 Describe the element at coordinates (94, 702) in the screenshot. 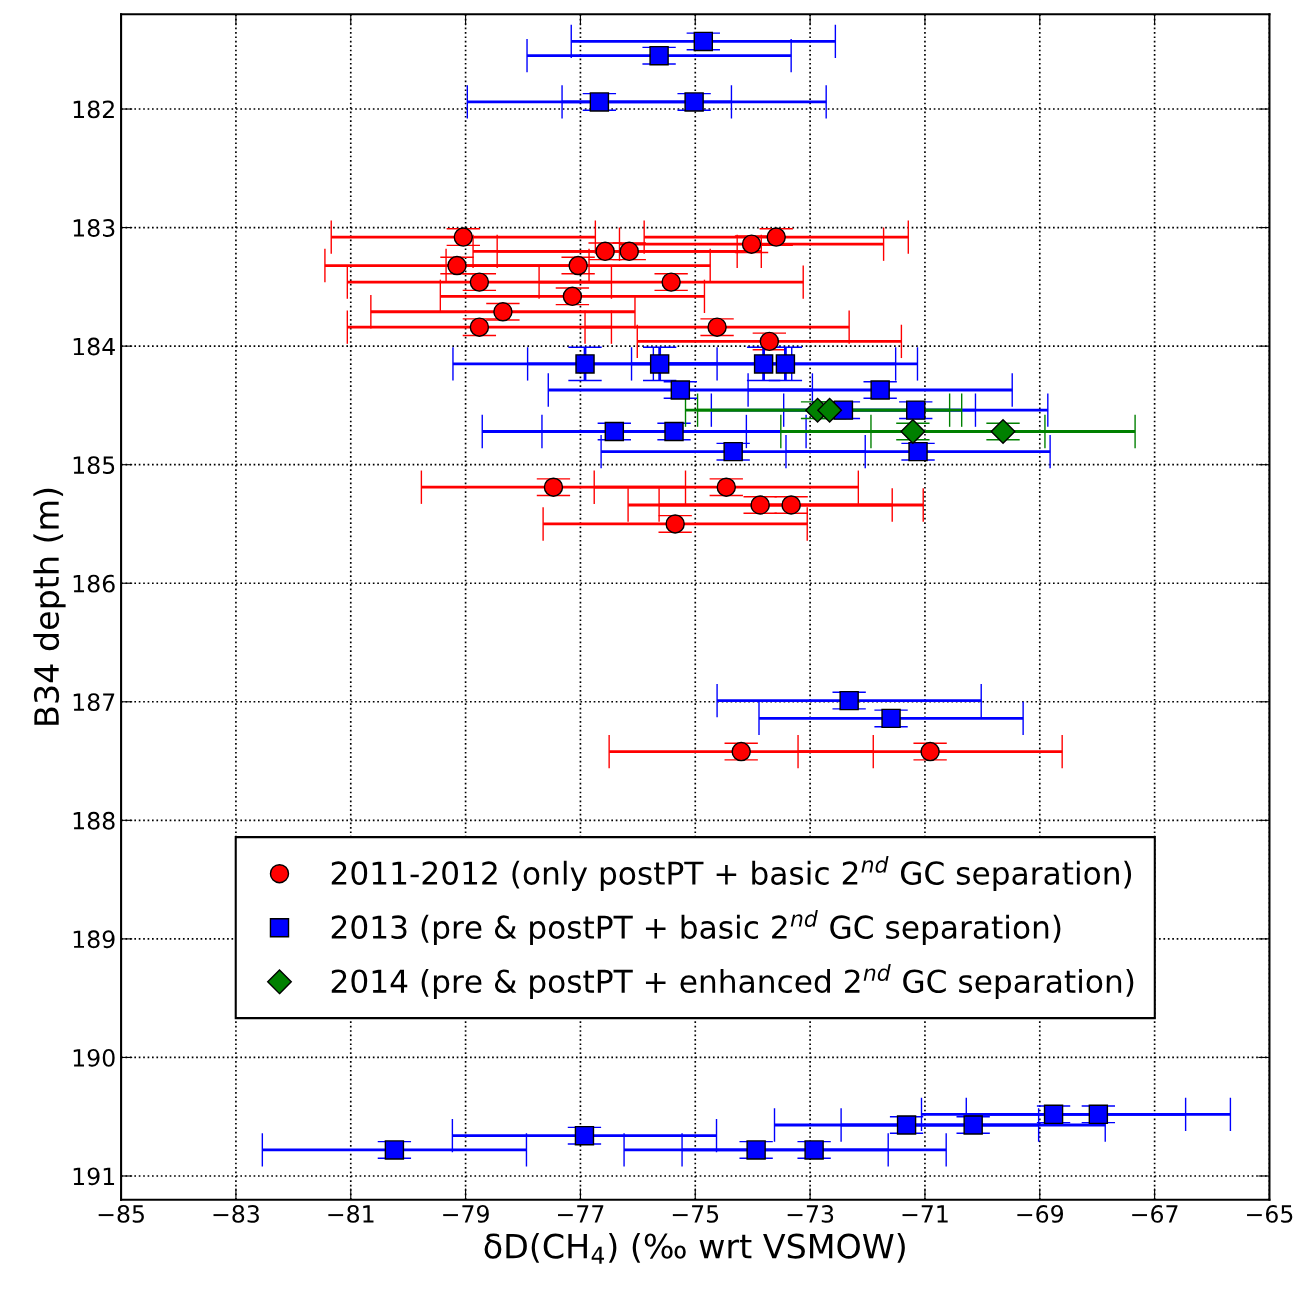

I see `y-tick-label: 187` at that location.